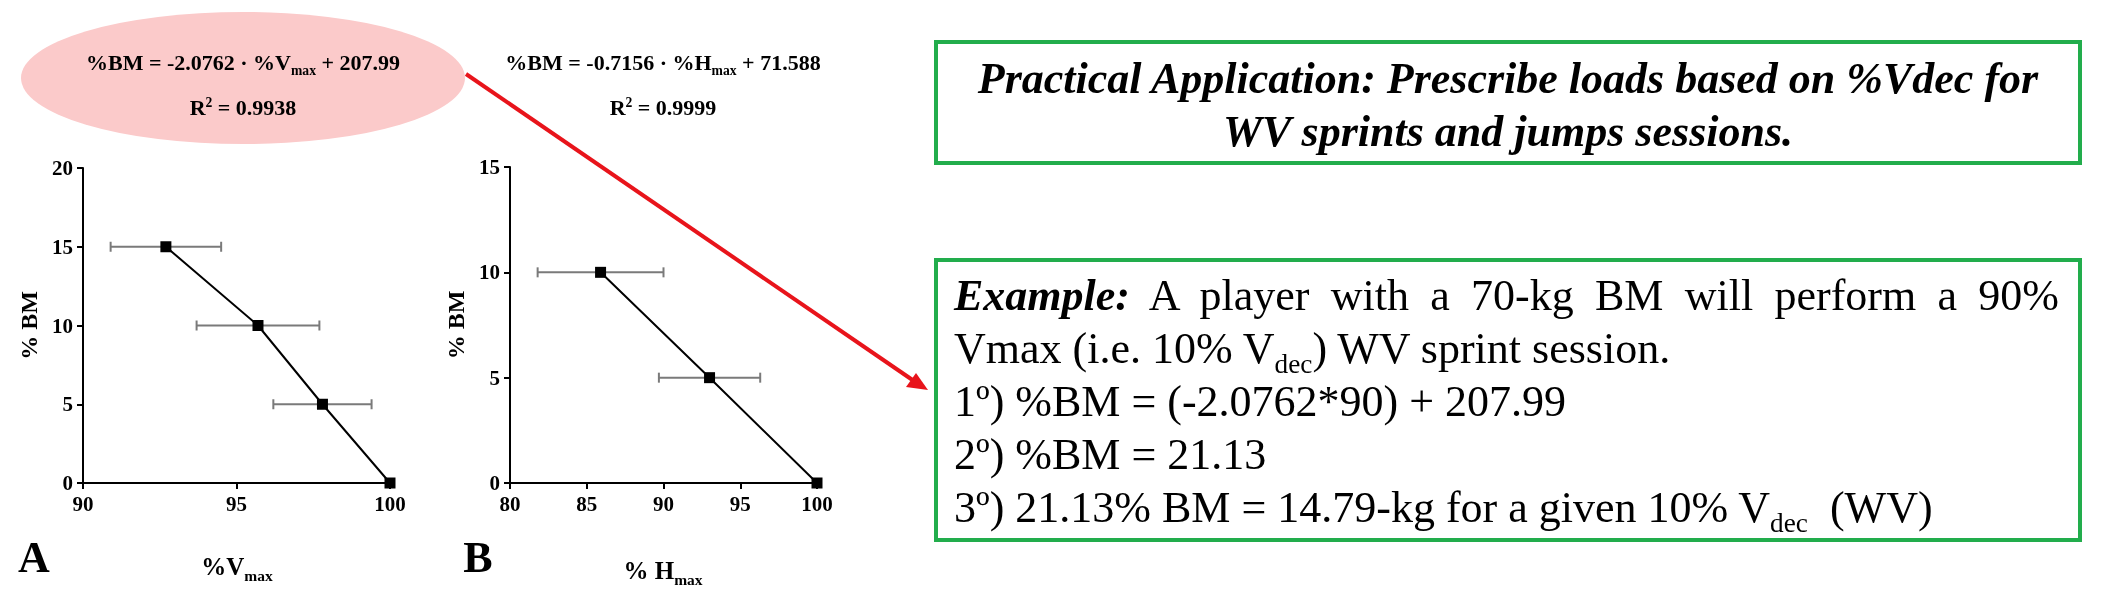 The width and height of the screenshot is (2101, 599). I want to click on y-tick-label: 20, so click(62, 168).